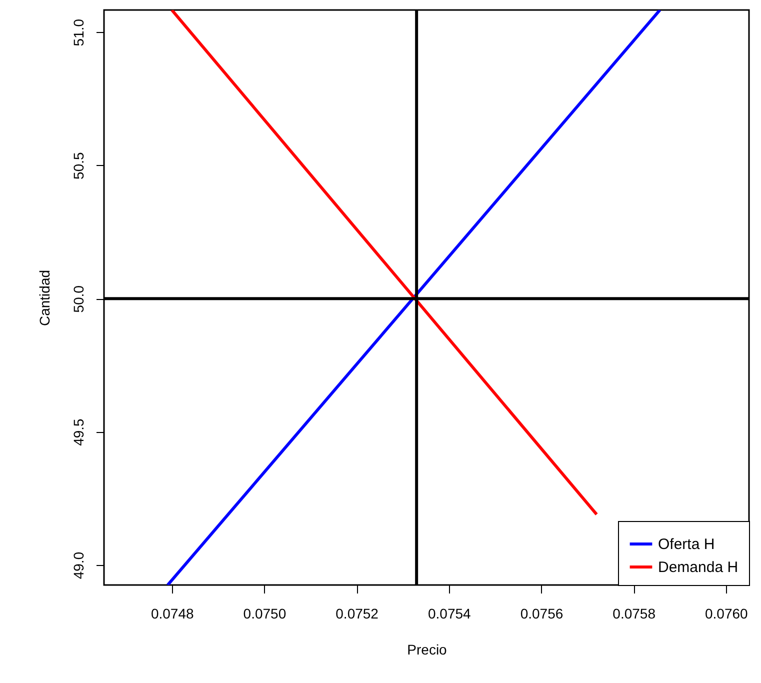 The height and width of the screenshot is (683, 761). What do you see at coordinates (427, 650) in the screenshot?
I see `x-axis-title: Precio` at bounding box center [427, 650].